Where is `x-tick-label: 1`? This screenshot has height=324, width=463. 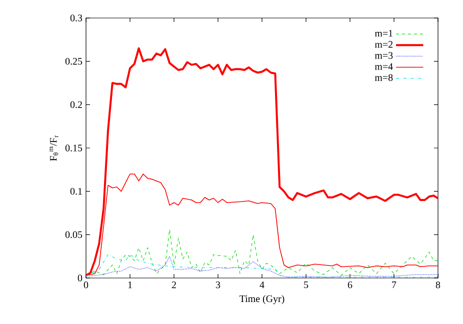 x-tick-label: 1 is located at coordinates (130, 285).